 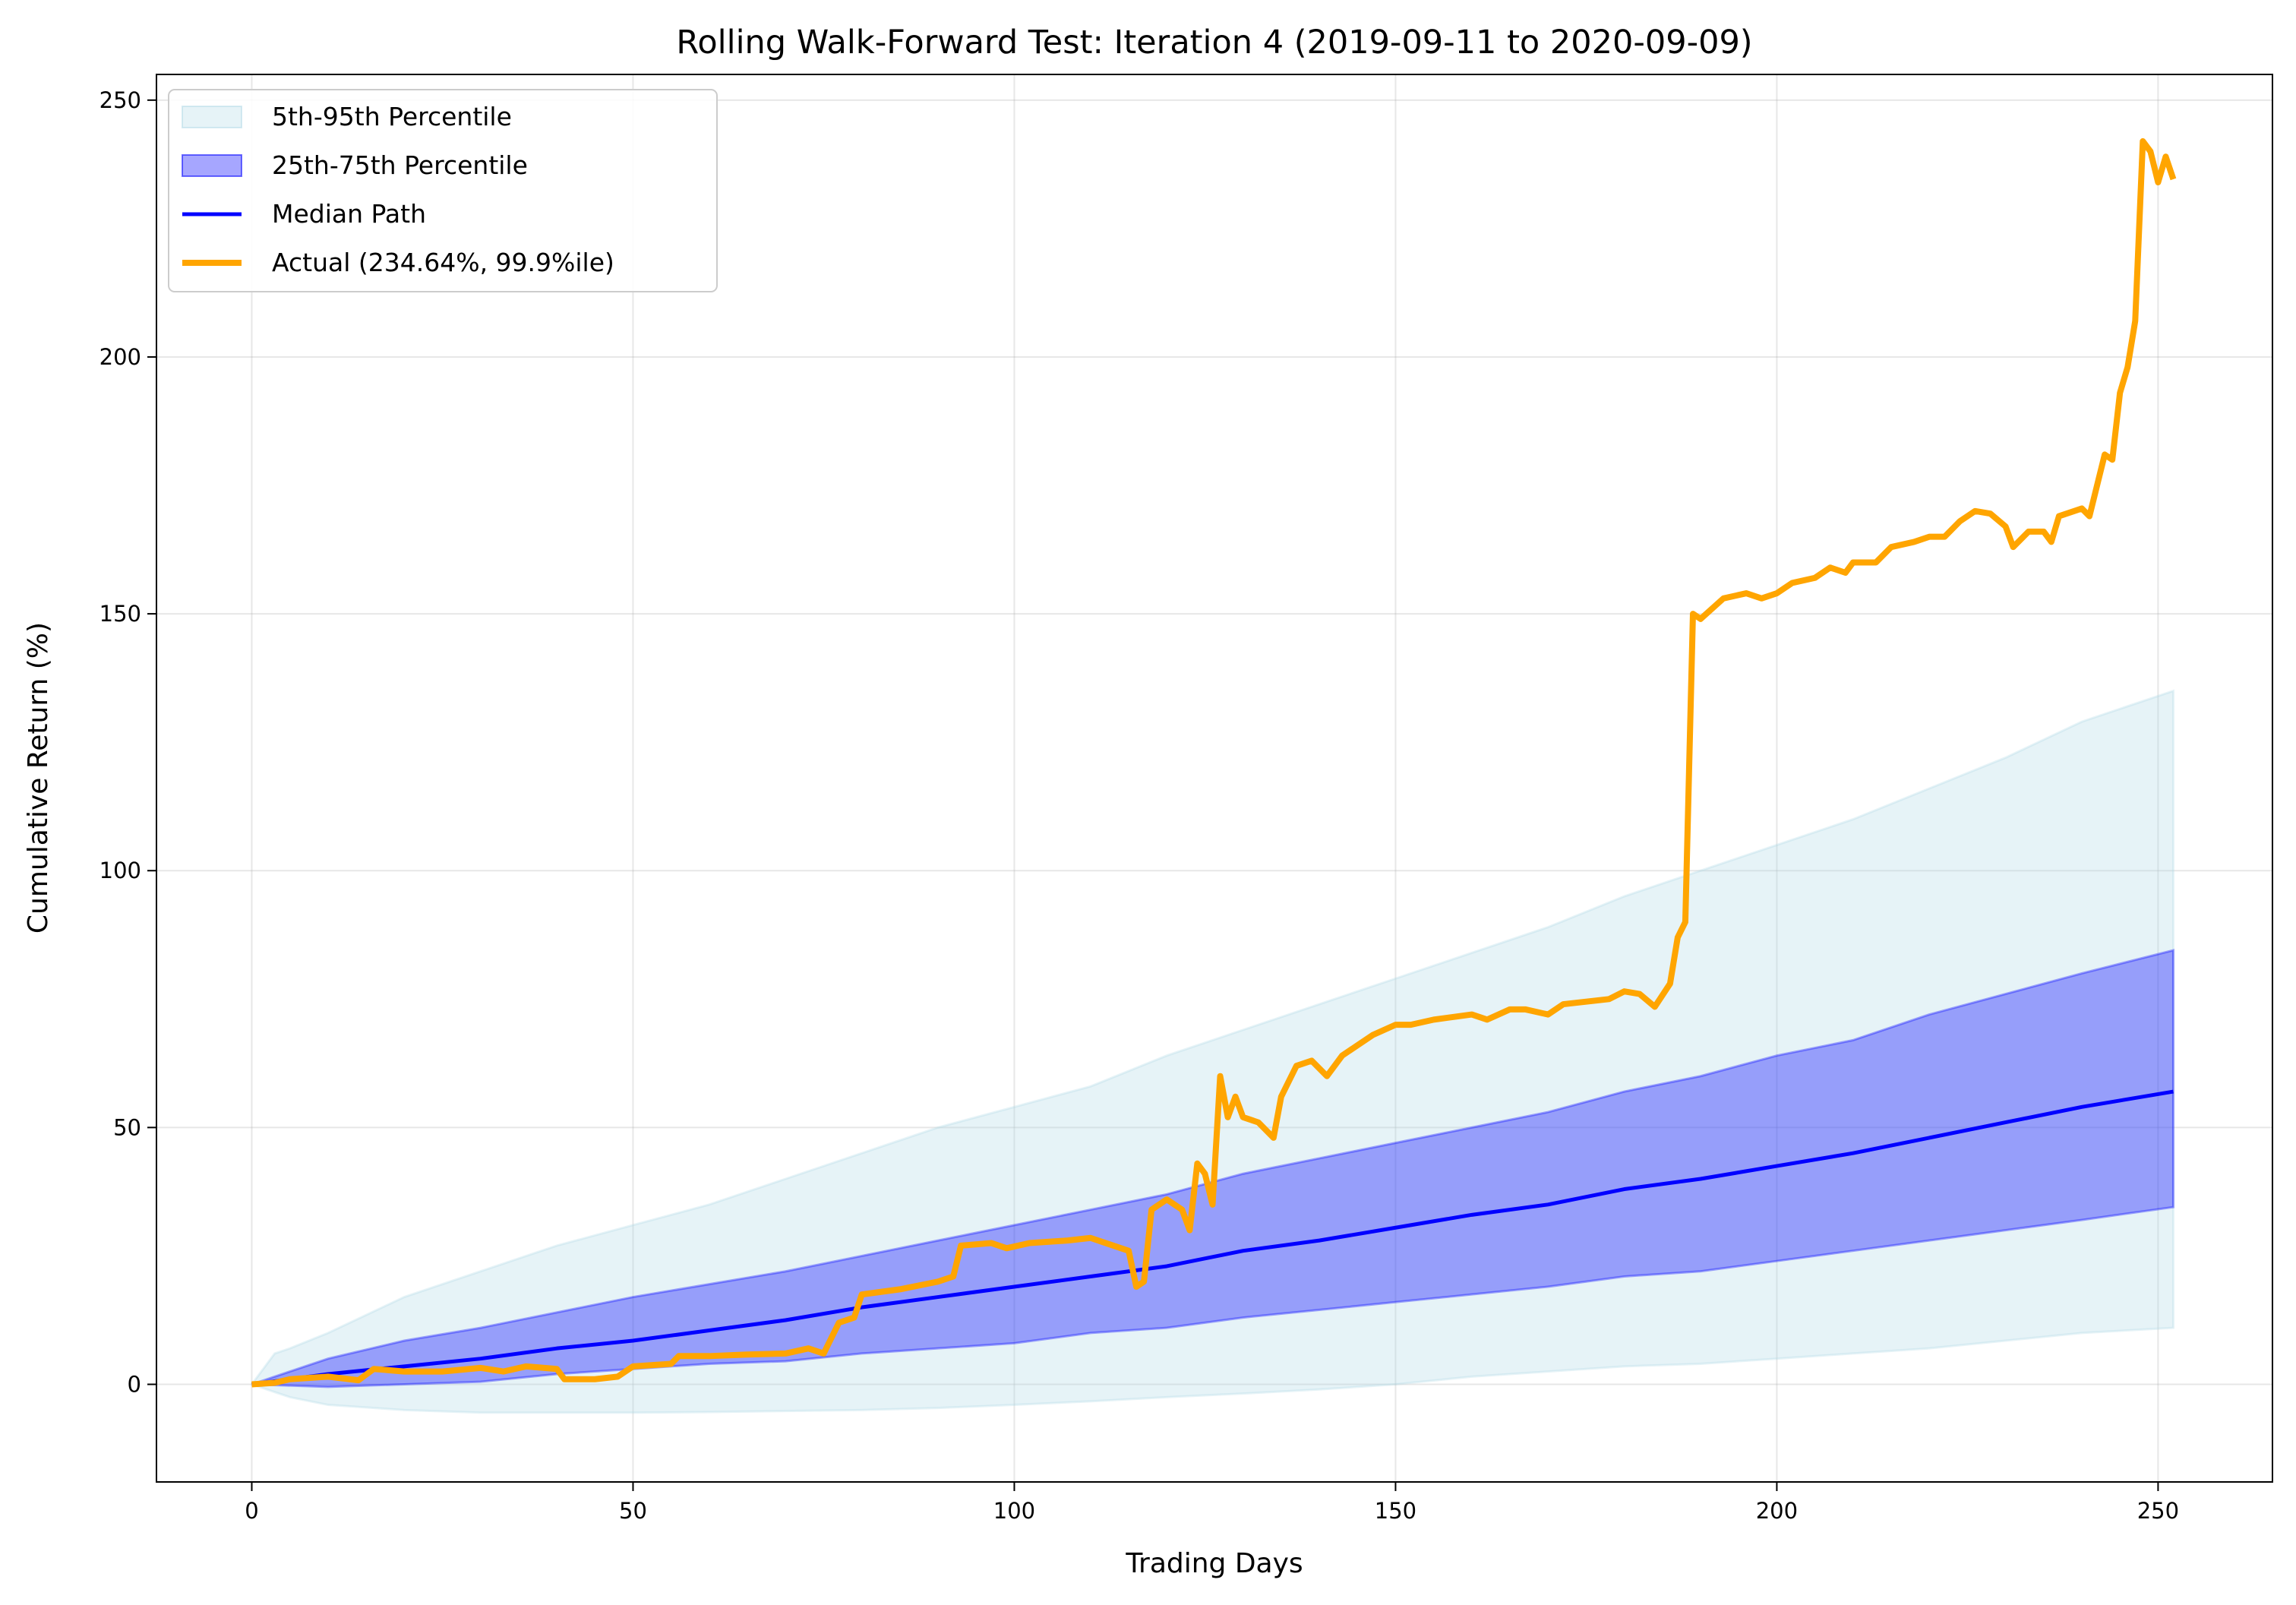 I want to click on legend-label: Median Path, so click(x=349, y=214).